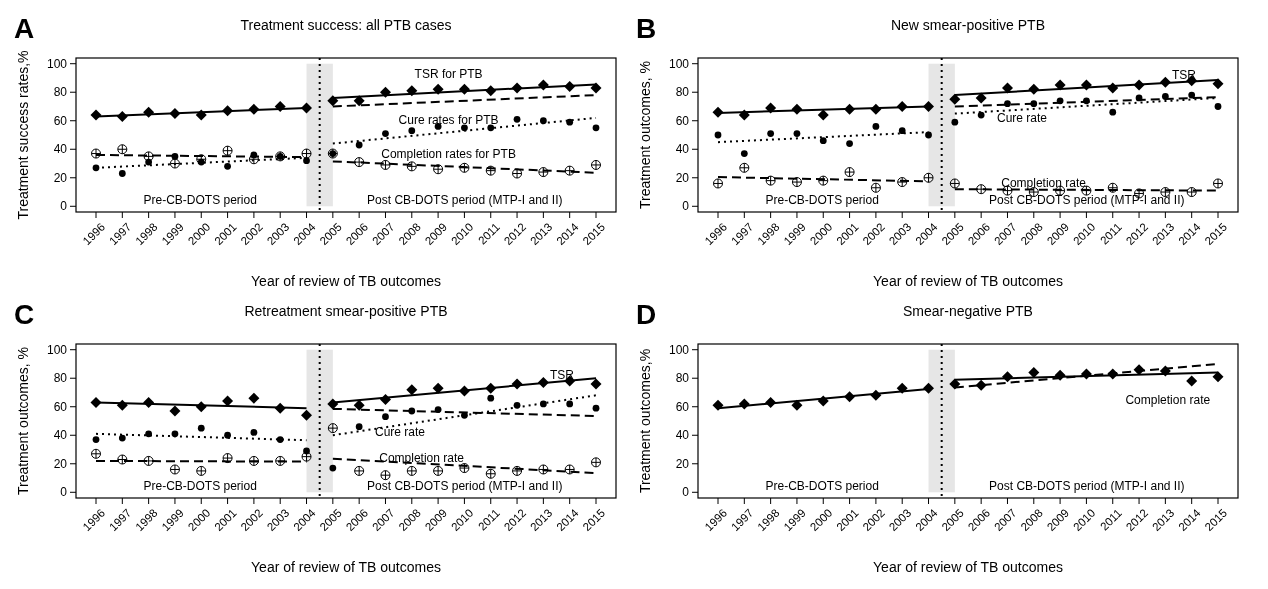  What do you see at coordinates (448, 119) in the screenshot?
I see `annotation: Cure rates for PTB` at bounding box center [448, 119].